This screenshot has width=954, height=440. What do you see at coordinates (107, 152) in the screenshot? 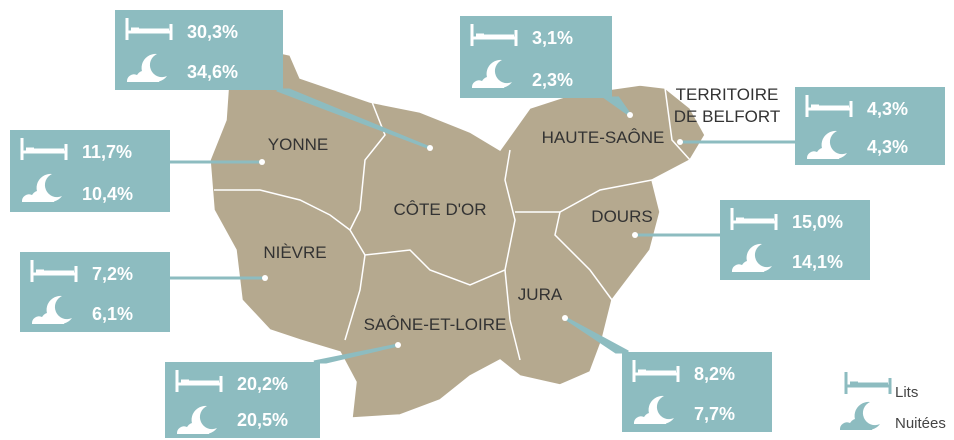
I see `lits-value: 11,7%` at bounding box center [107, 152].